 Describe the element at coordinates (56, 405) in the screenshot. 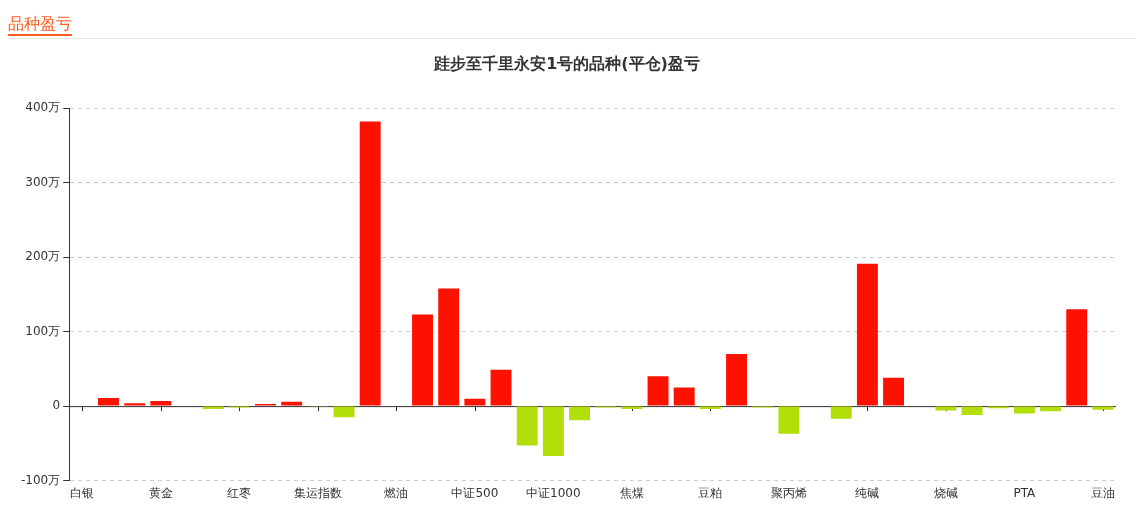

I see `y-tick-label: 0` at that location.